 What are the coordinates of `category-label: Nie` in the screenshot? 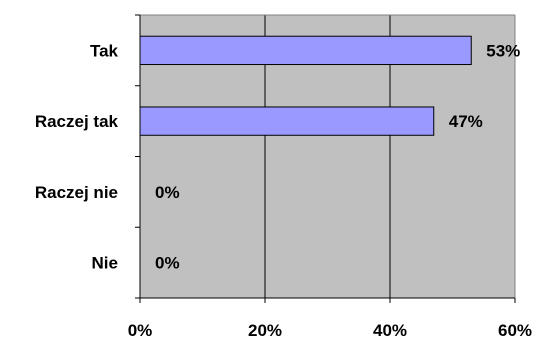 It's located at (105, 263).